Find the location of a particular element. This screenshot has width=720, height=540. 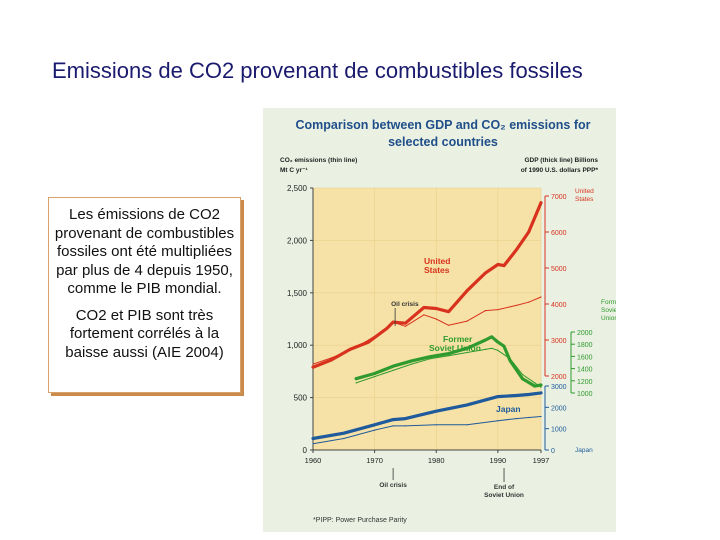

us-gdp-tick-label: 4000 is located at coordinates (559, 305).